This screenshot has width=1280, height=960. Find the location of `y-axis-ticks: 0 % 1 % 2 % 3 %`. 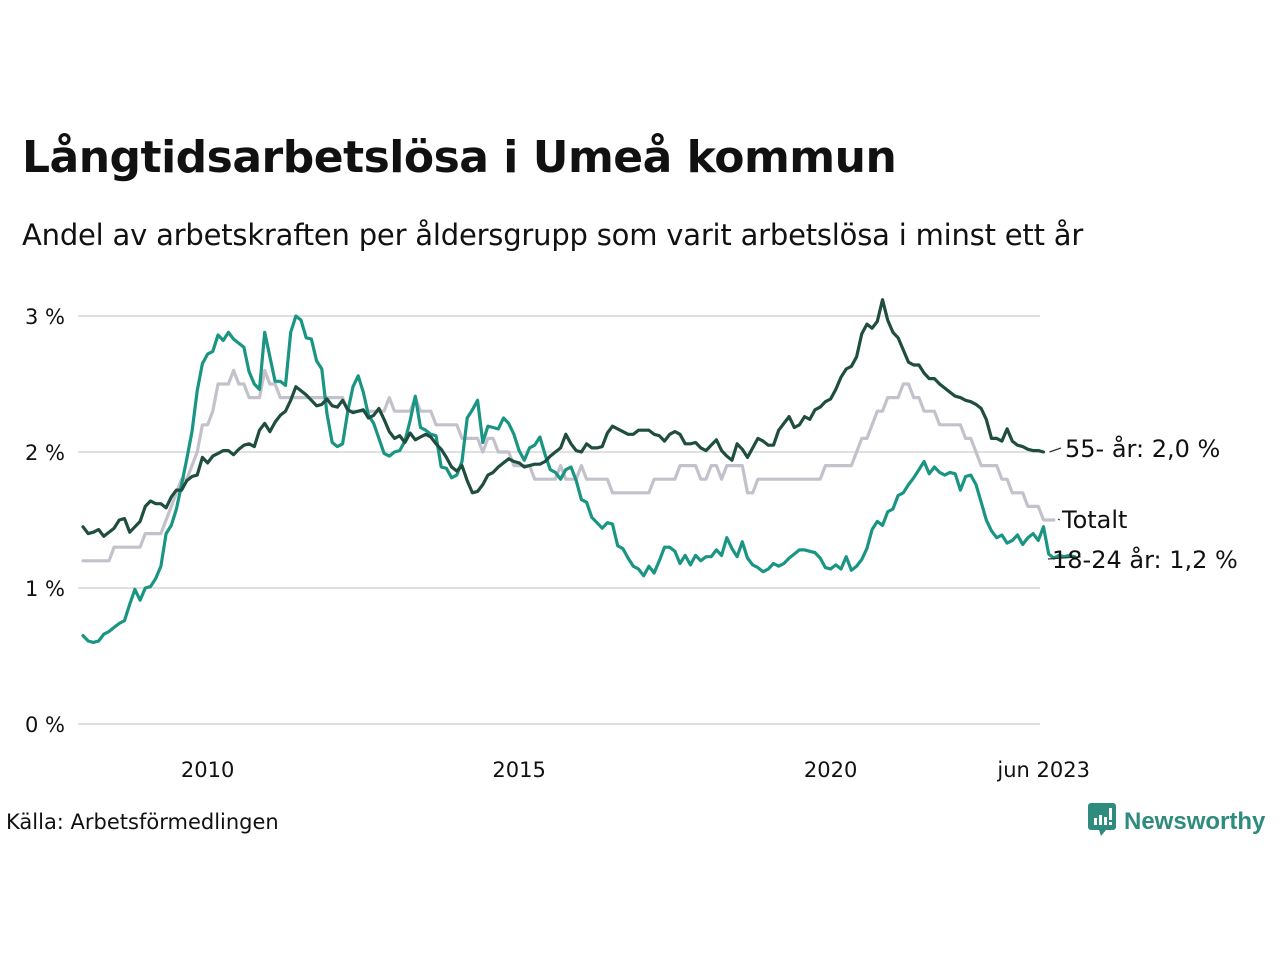

y-axis-ticks: 0 % 1 % 2 % 3 % is located at coordinates (45, 521).